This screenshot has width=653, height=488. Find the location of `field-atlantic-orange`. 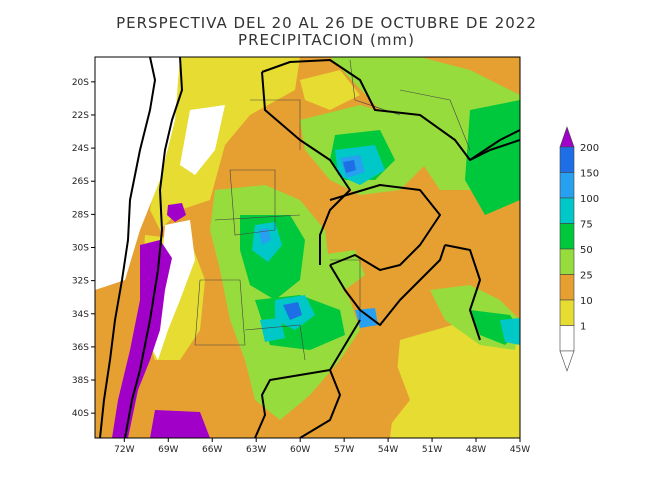

field-atlantic-orange is located at coordinates (365, 399).